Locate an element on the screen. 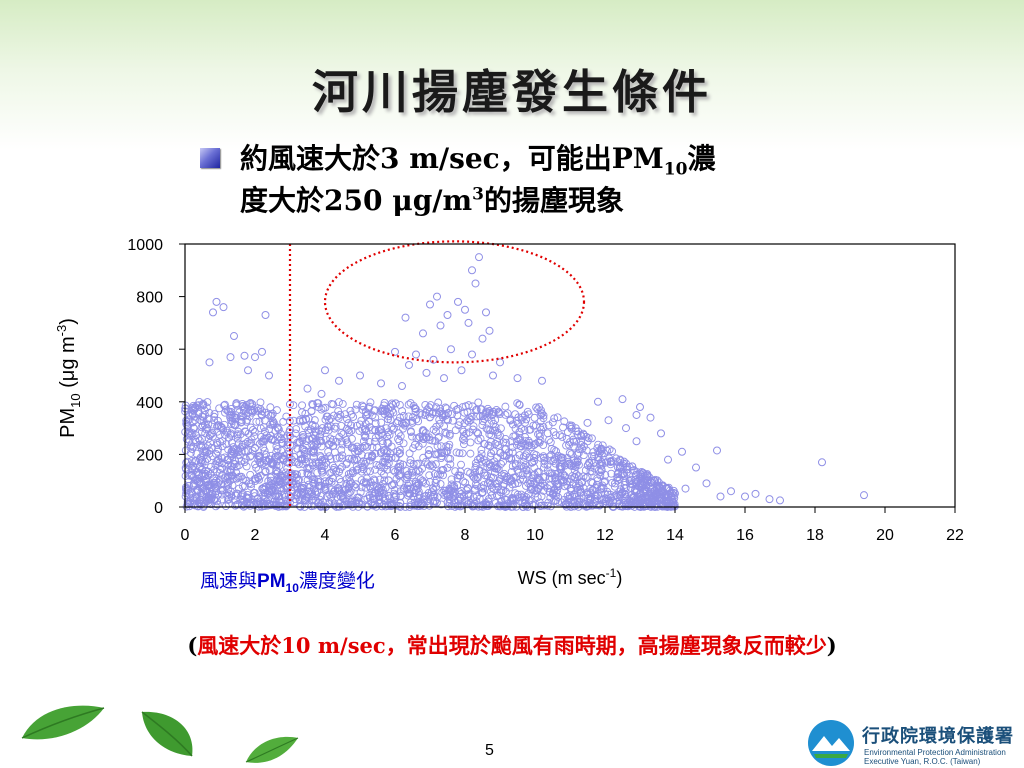 This screenshot has height=768, width=1024. x-tick-label: 16 is located at coordinates (745, 535).